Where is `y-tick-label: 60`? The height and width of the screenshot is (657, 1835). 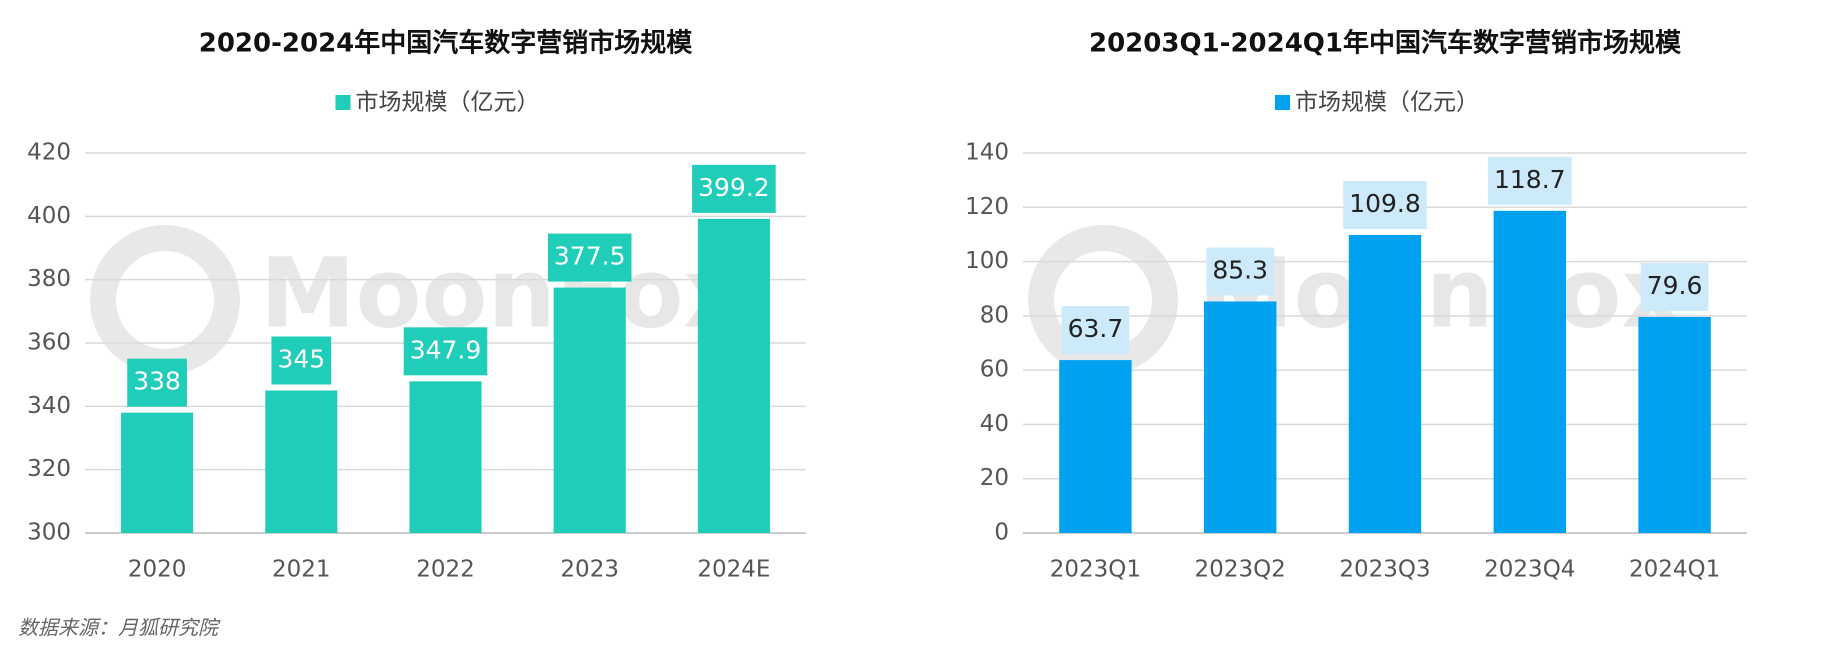
y-tick-label: 60 is located at coordinates (994, 370).